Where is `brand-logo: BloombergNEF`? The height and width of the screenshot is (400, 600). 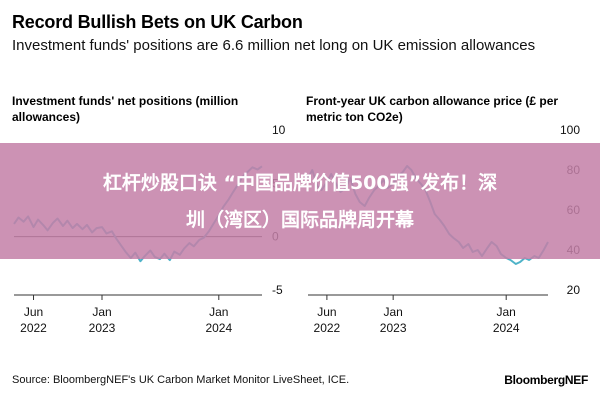 brand-logo: BloombergNEF is located at coordinates (546, 380).